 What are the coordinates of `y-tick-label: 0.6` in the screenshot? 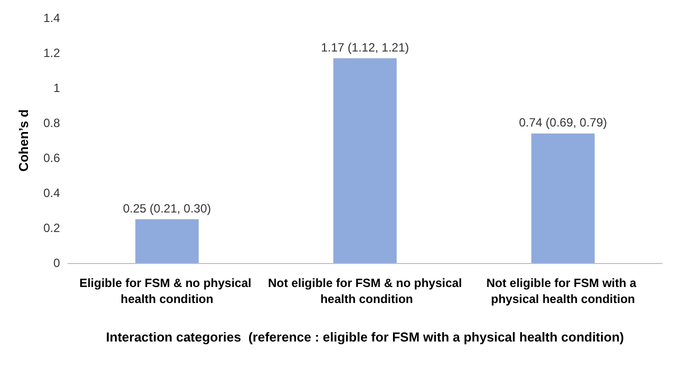 It's located at (51, 158).